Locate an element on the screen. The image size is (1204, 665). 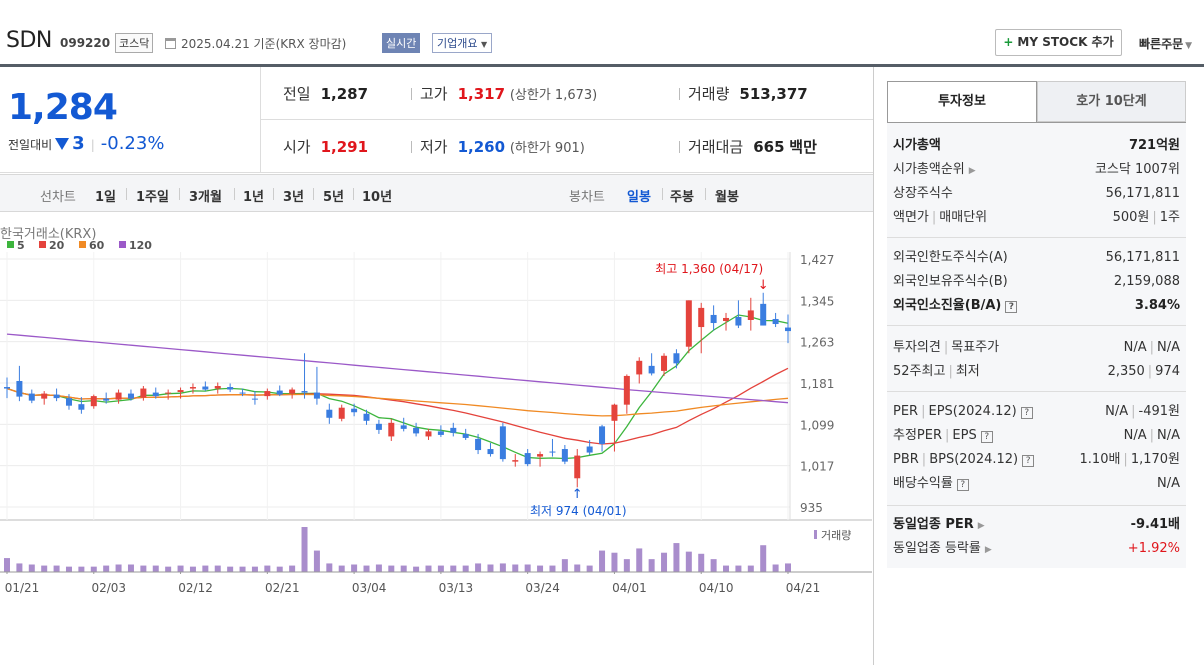
y-tick-label: 1,099 is located at coordinates (817, 425).